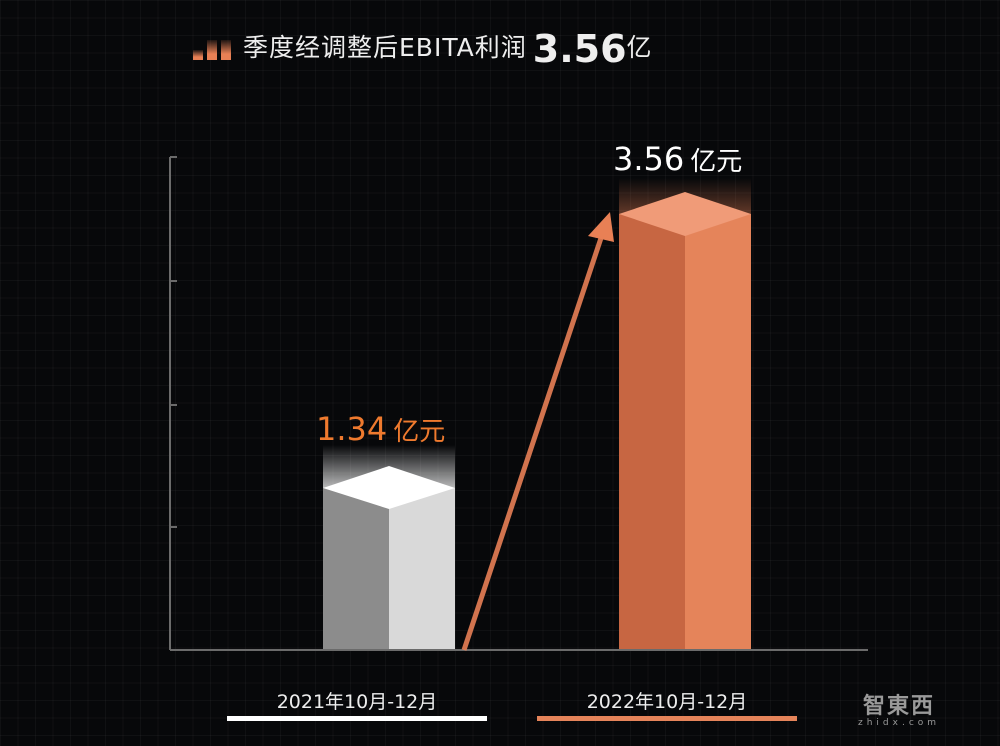  What do you see at coordinates (381, 429) in the screenshot?
I see `value-label-2021: 1.34 亿元` at bounding box center [381, 429].